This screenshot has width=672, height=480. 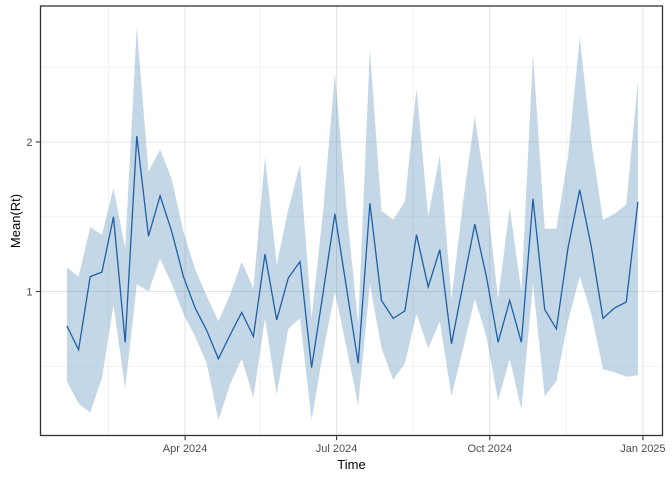 What do you see at coordinates (489, 449) in the screenshot?
I see `x-tick-label-oct-2024: Oct 2024` at bounding box center [489, 449].